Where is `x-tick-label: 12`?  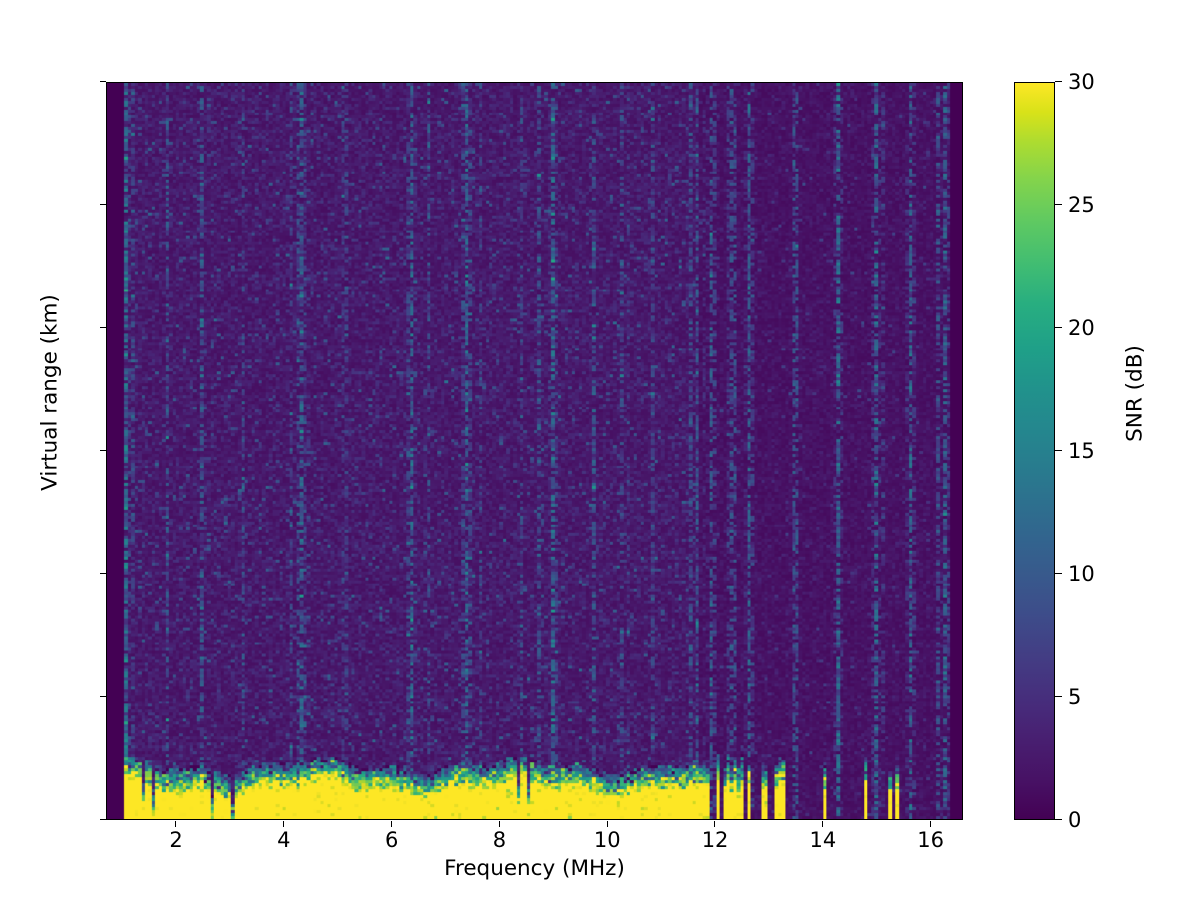
x-tick-label: 12 is located at coordinates (715, 840).